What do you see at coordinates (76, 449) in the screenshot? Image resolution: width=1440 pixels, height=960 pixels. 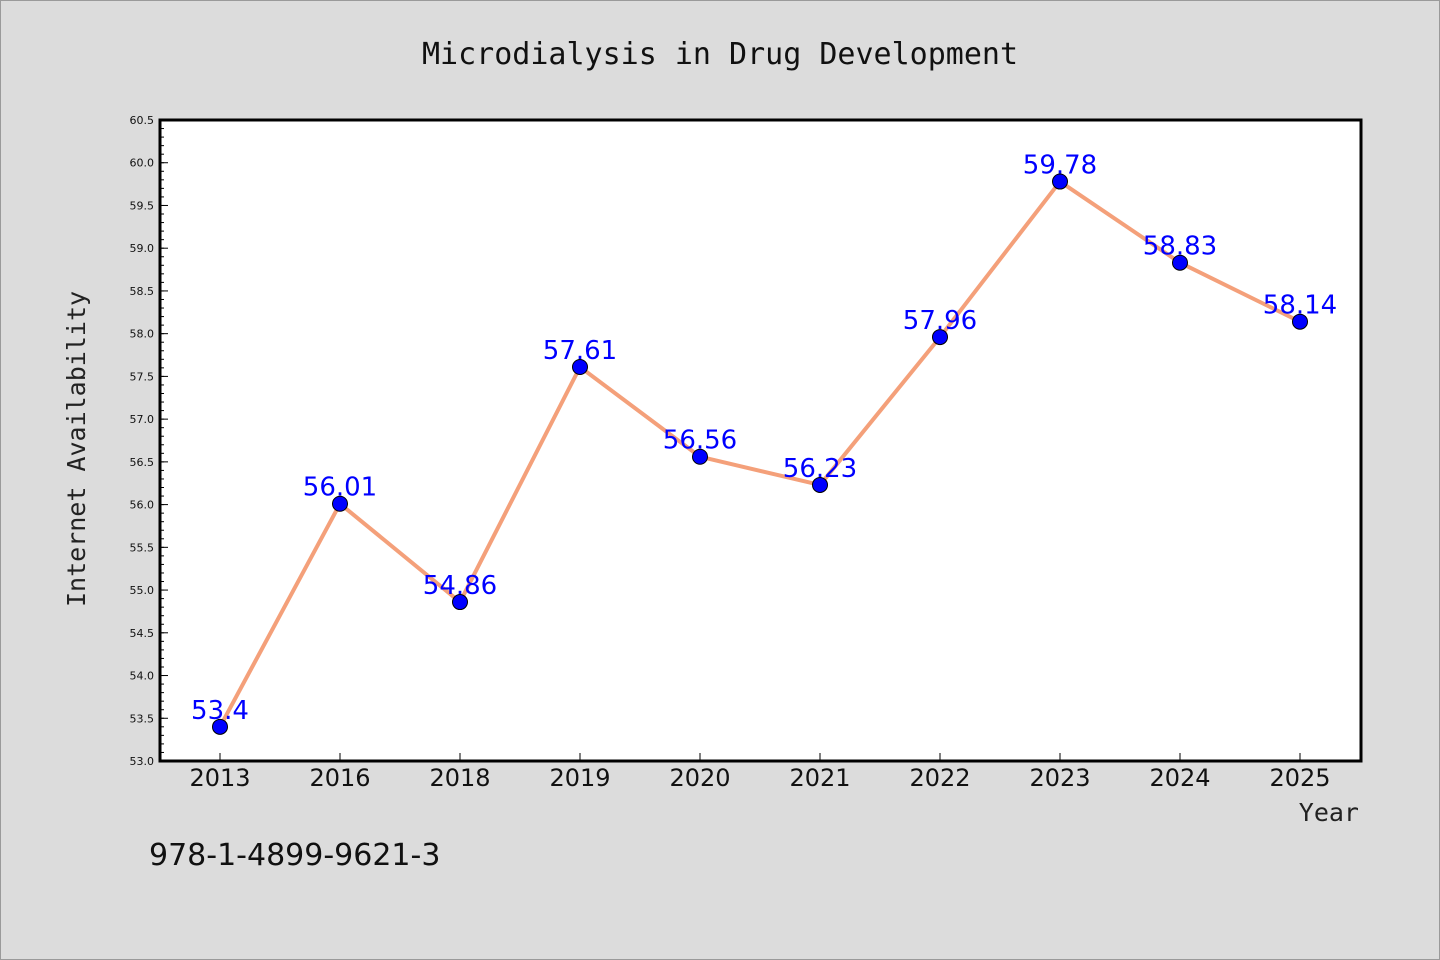 I see `y-axis-label: Internet Availability` at bounding box center [76, 449].